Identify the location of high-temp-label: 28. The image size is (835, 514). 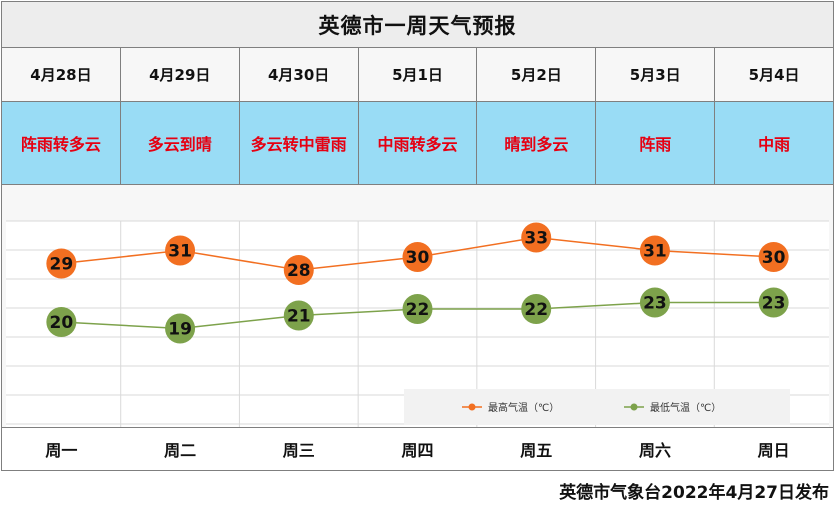
(299, 271).